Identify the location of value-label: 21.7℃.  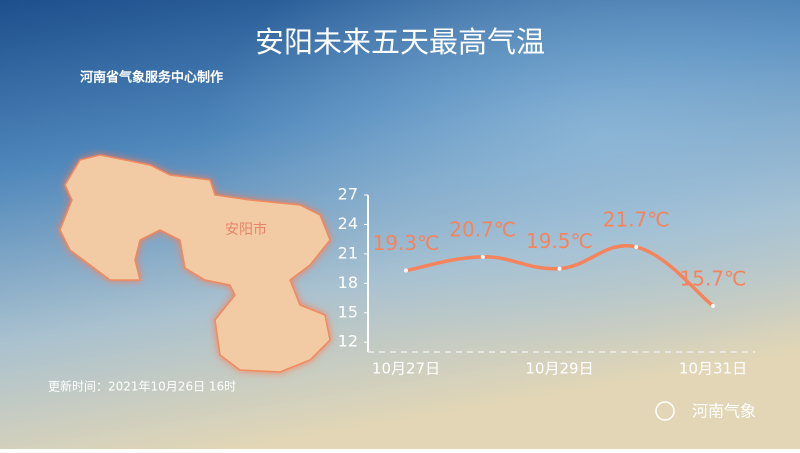
(636, 220).